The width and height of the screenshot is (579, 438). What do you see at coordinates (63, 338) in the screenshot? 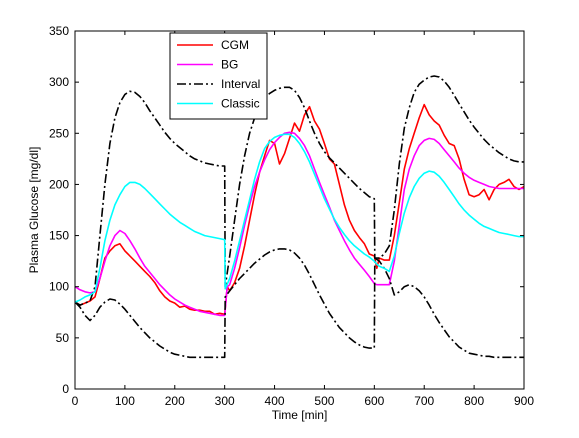
I see `y-tick-label: 50` at bounding box center [63, 338].